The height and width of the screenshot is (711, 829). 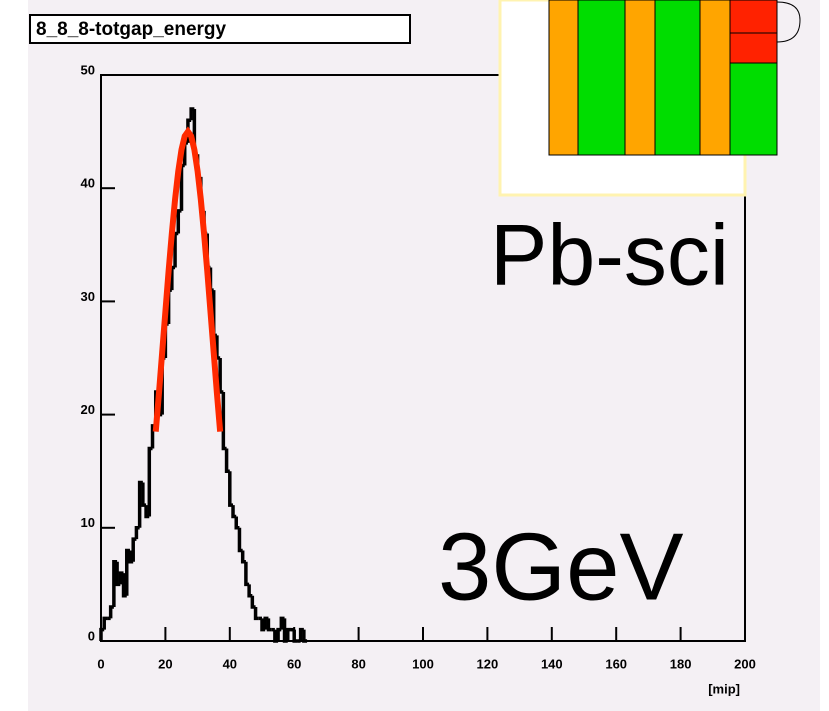 I want to click on title-box, so click(x=220, y=29).